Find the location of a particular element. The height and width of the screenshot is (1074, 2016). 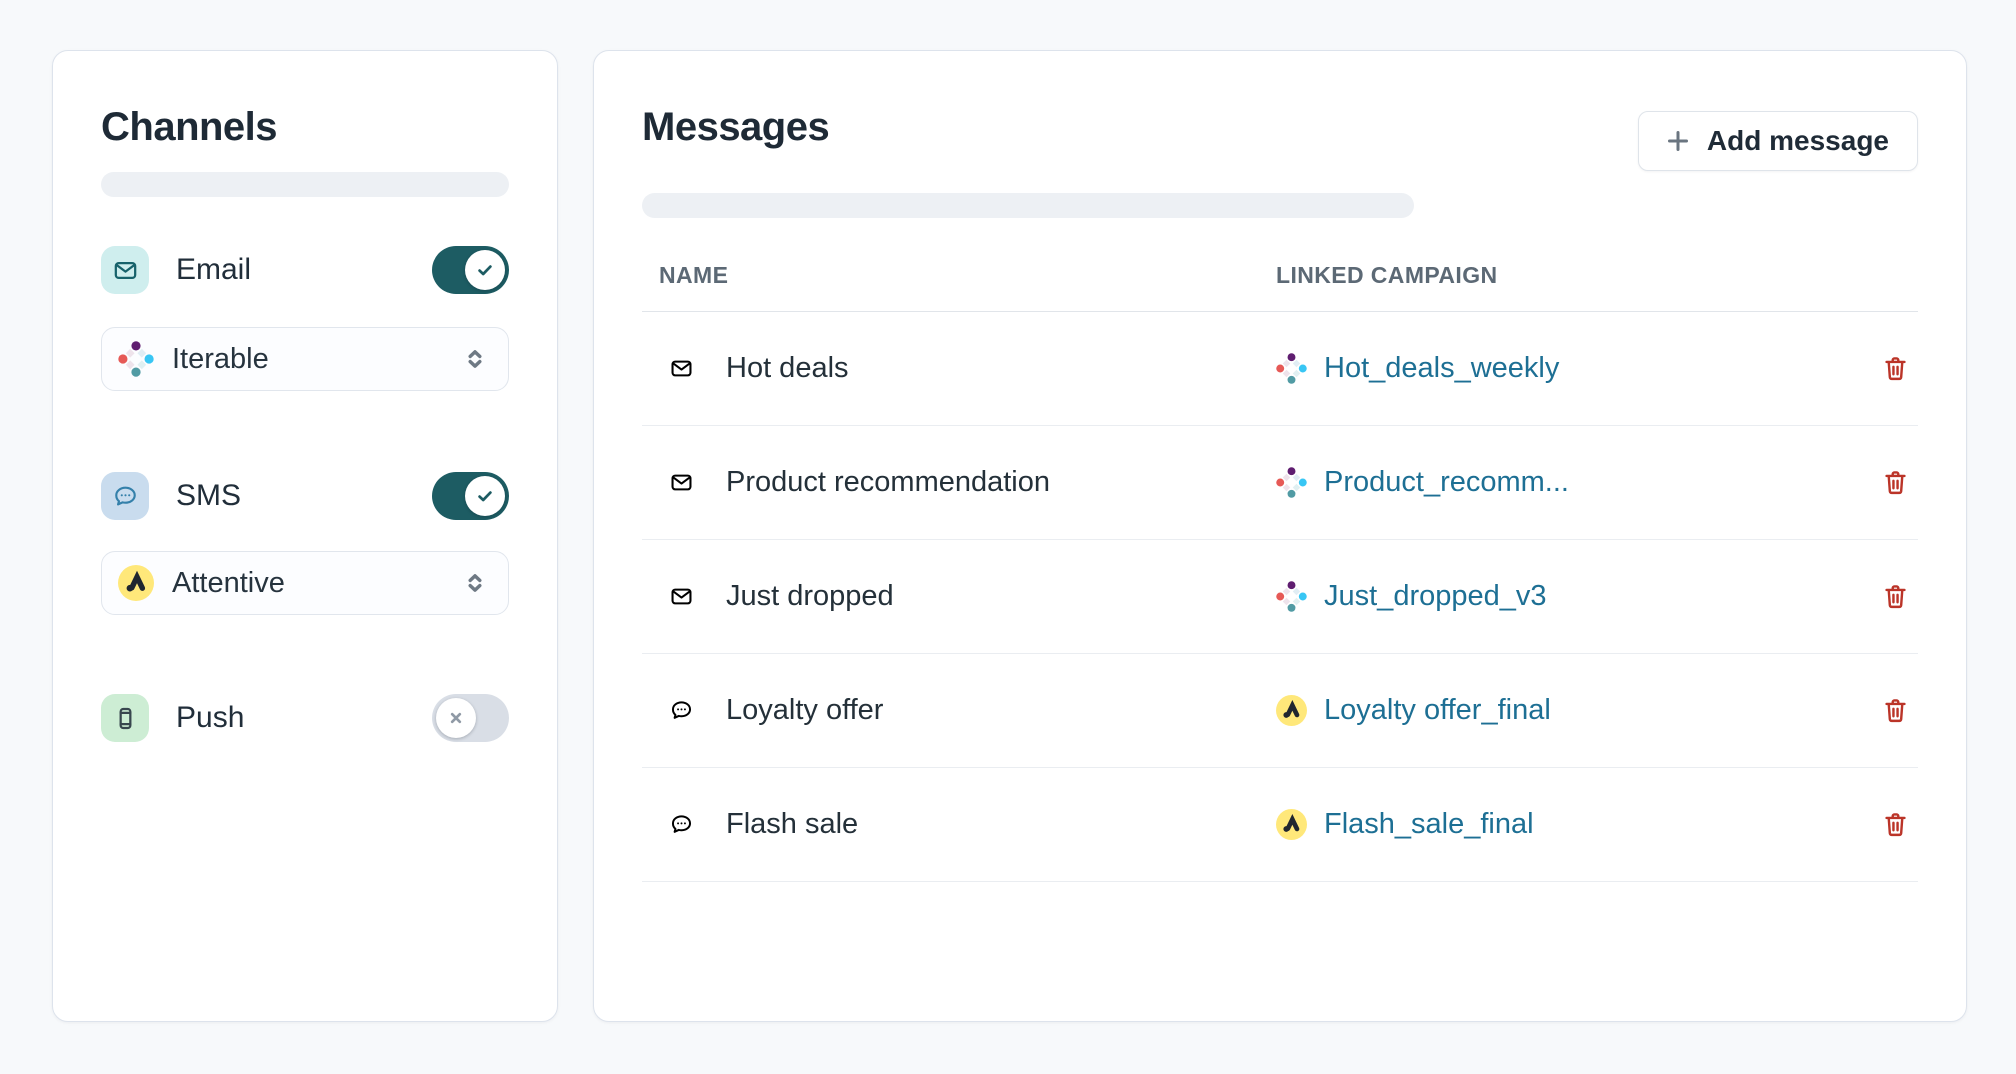

campaign-link: Hot_deals_weekly is located at coordinates (1442, 368).